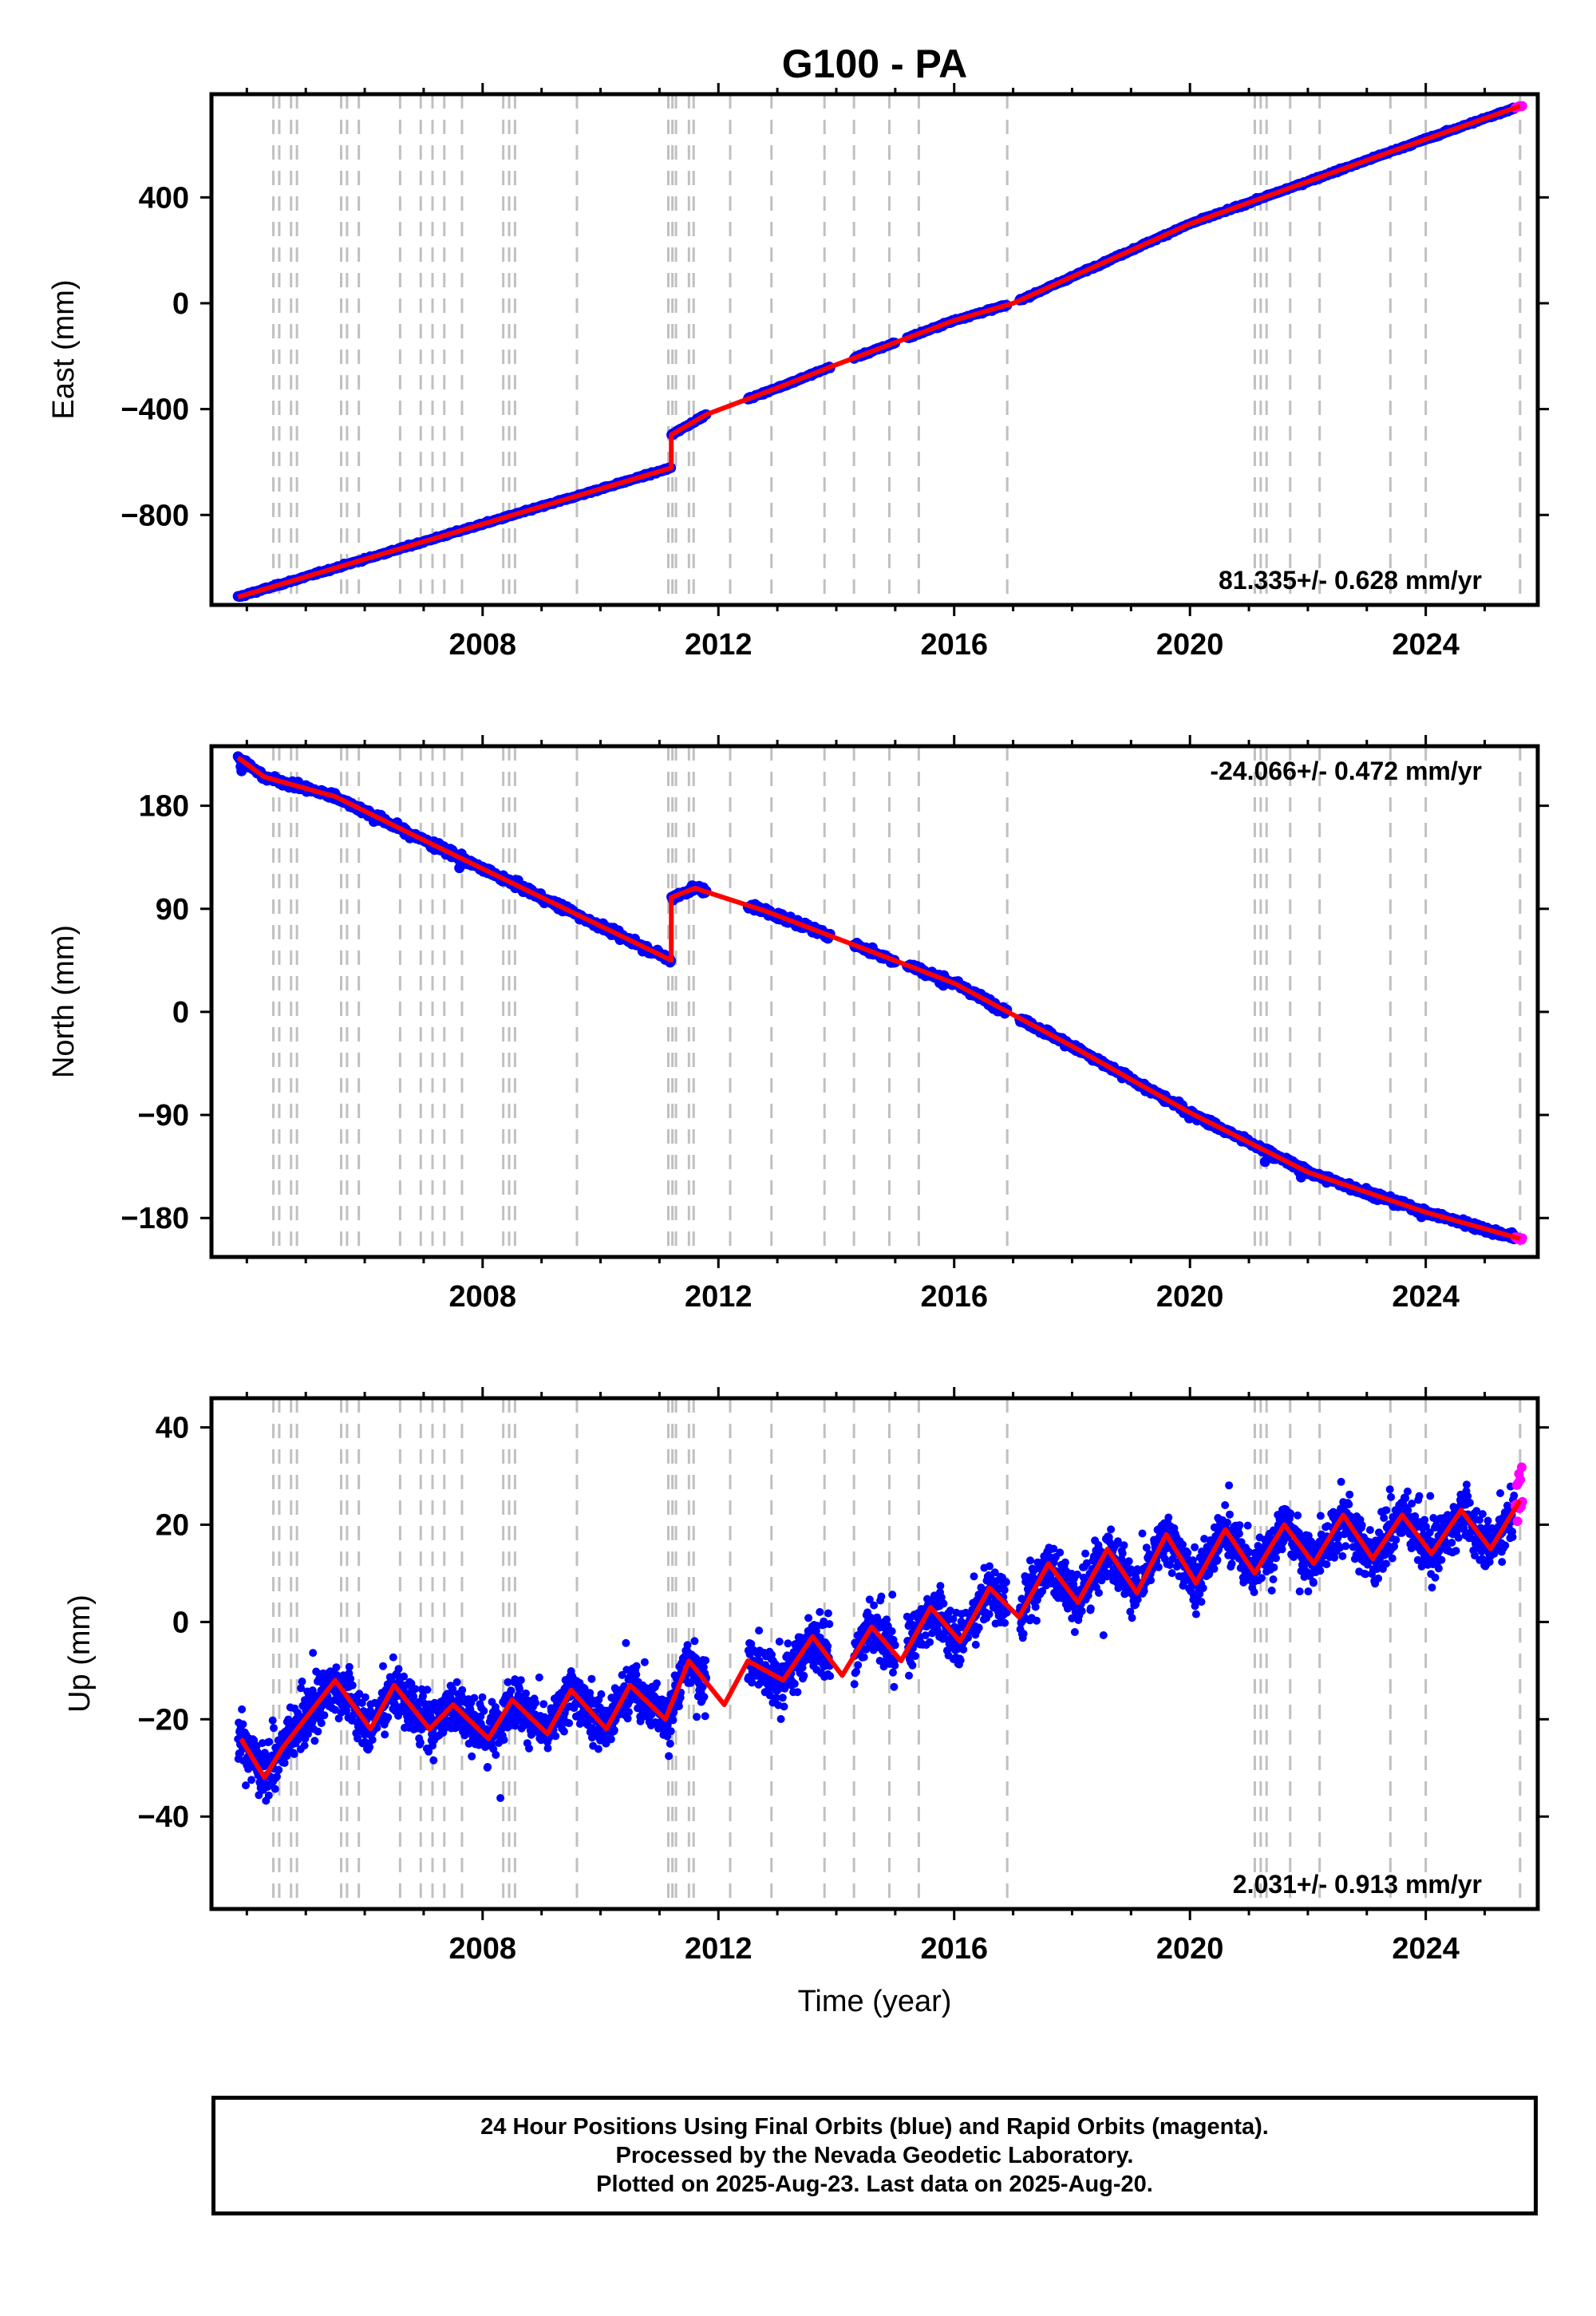  What do you see at coordinates (1346, 771) in the screenshot?
I see `north-rate-label: -24.066+/- 0.472 mm/yr` at bounding box center [1346, 771].